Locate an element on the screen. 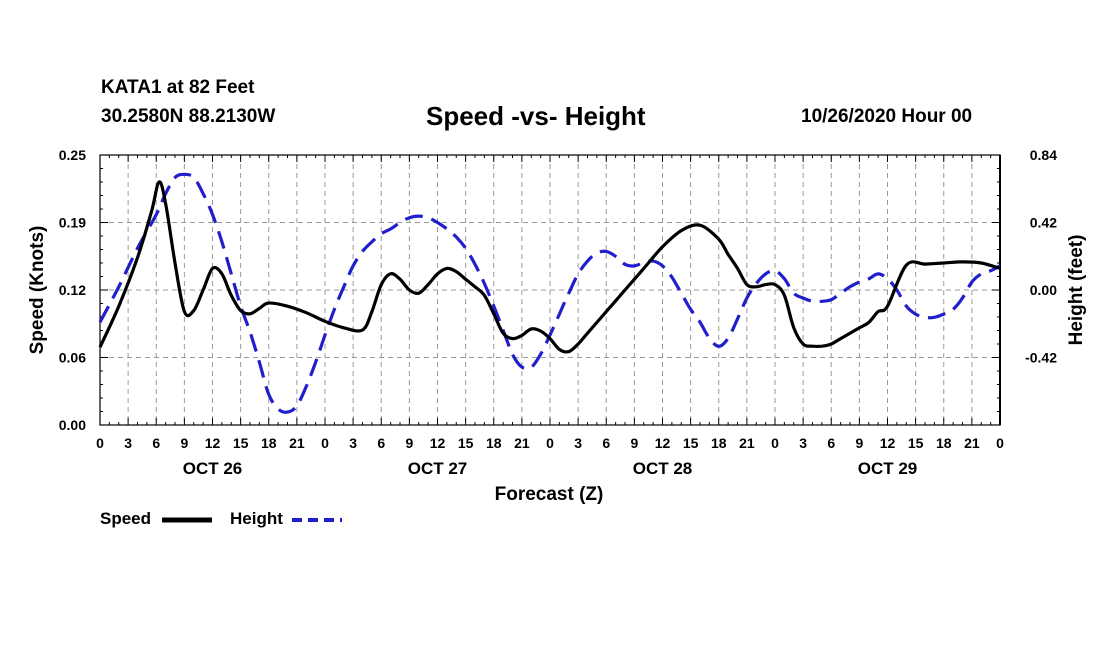 This screenshot has width=1100, height=650. legend-speed-label: Speed is located at coordinates (126, 518).